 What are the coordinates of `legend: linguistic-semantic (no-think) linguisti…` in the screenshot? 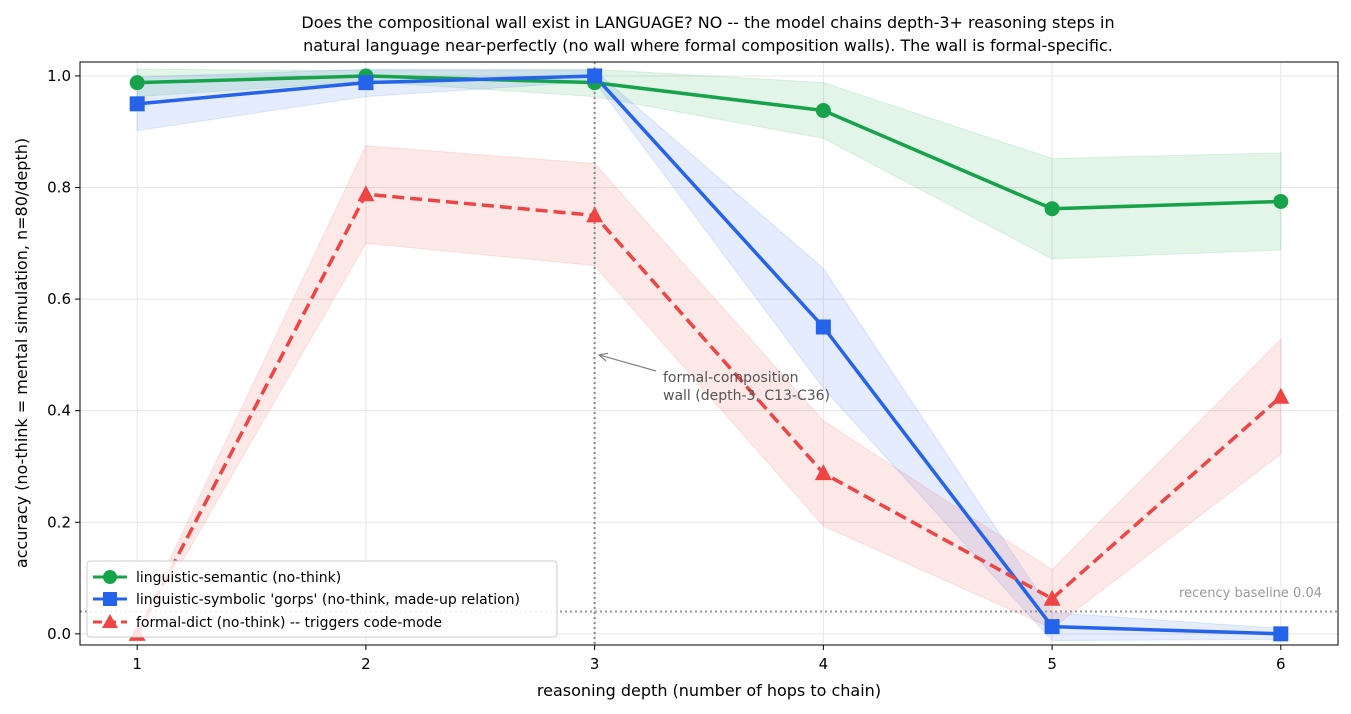 It's located at (322, 599).